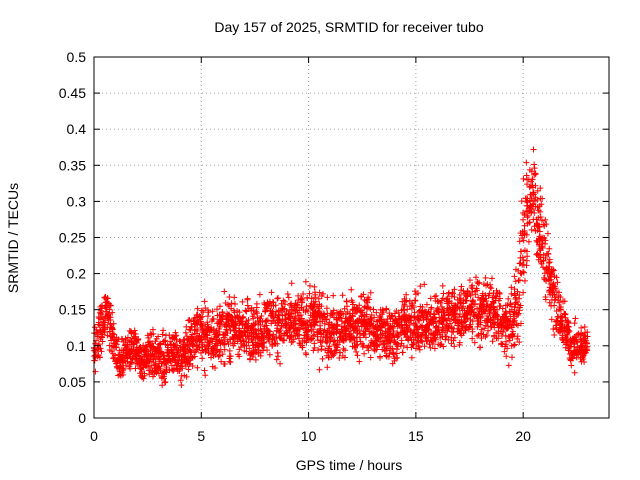 Image resolution: width=640 pixels, height=480 pixels. I want to click on y-tick-label: 0.3, so click(77, 201).